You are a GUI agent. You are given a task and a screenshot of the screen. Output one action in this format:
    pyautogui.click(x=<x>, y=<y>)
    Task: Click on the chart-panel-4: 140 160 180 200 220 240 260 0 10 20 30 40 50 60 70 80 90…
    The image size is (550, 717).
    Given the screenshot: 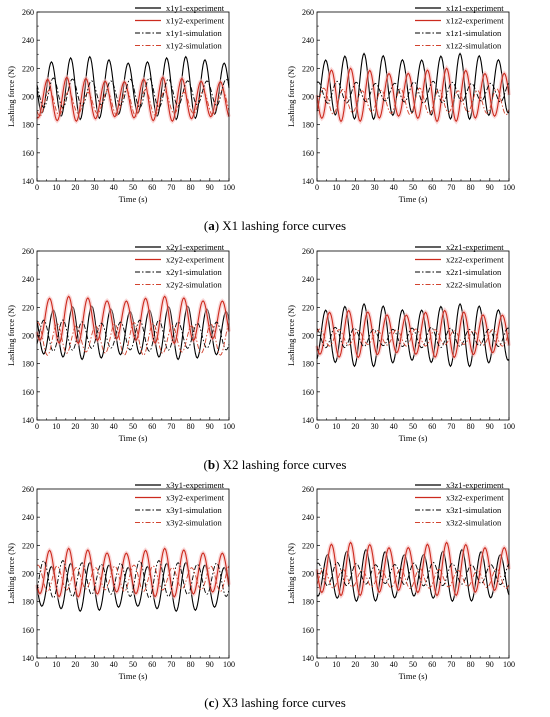 What is the action you would take?
    pyautogui.click(x=400, y=342)
    